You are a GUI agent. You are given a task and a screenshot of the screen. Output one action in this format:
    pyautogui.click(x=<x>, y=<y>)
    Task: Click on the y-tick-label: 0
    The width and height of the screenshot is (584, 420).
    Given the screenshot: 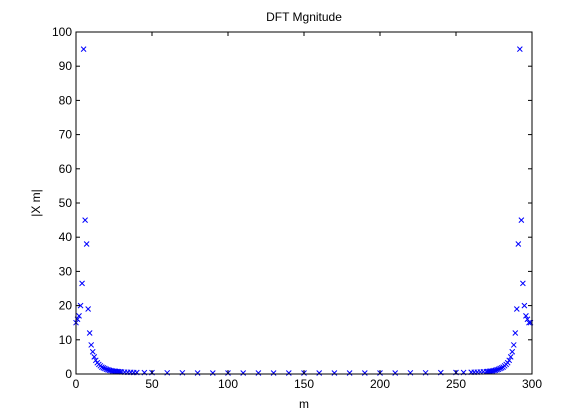 What is the action you would take?
    pyautogui.click(x=68, y=374)
    